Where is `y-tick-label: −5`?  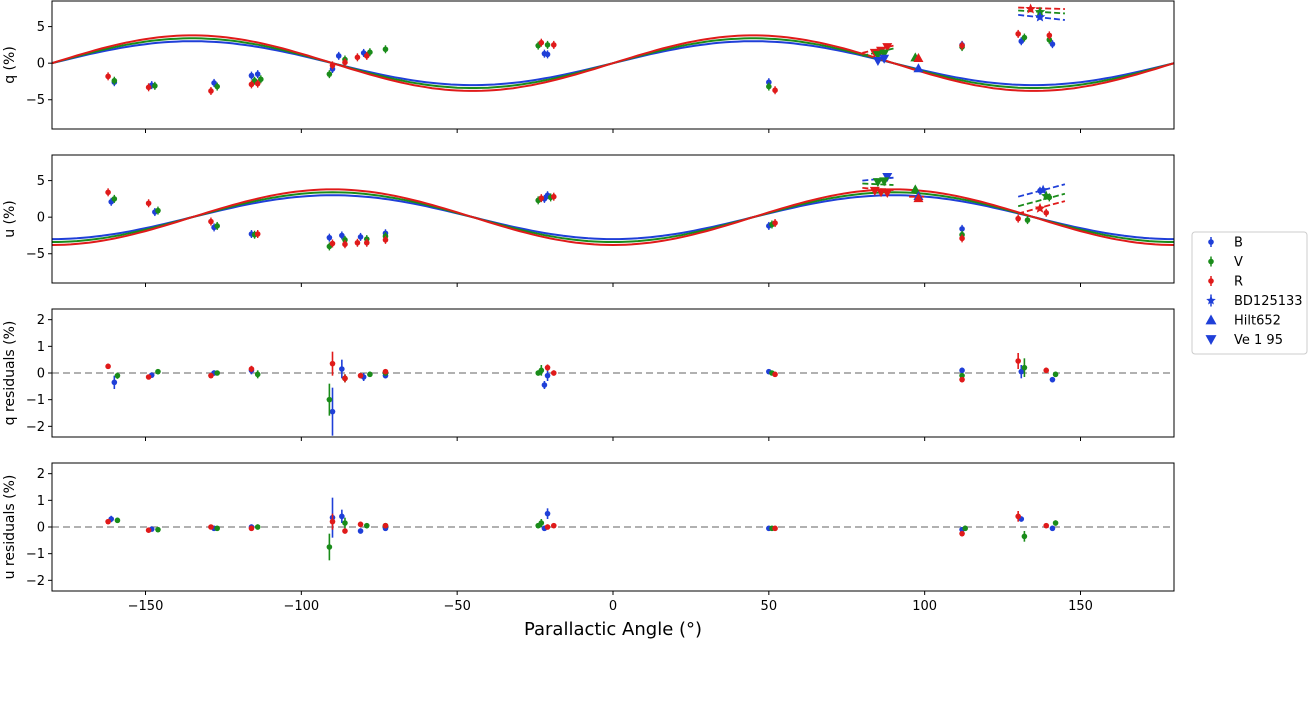
y-tick-label: −5 is located at coordinates (35, 100).